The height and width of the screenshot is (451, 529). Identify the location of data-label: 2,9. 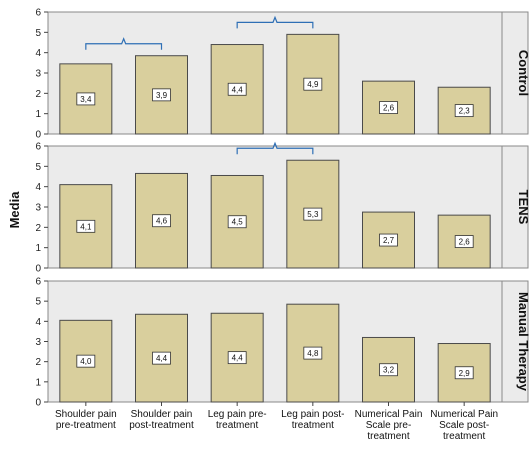
(465, 373).